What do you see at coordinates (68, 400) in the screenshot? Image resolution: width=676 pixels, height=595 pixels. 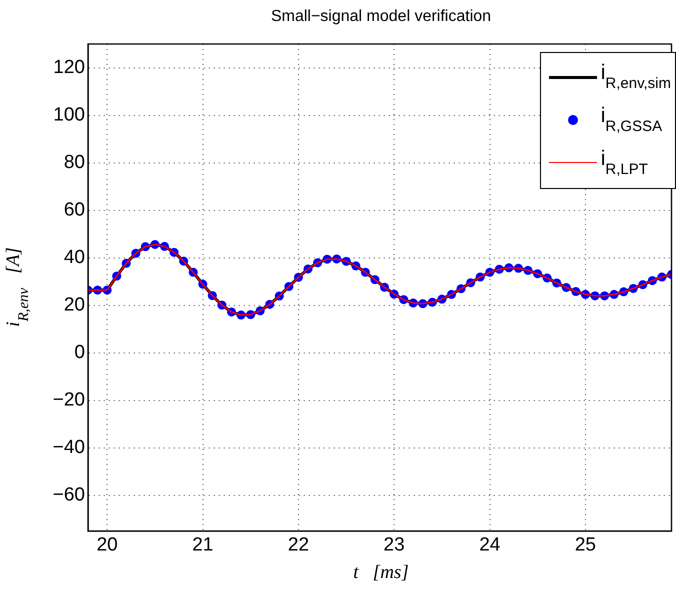 I see `y-tick-label: −20` at bounding box center [68, 400].